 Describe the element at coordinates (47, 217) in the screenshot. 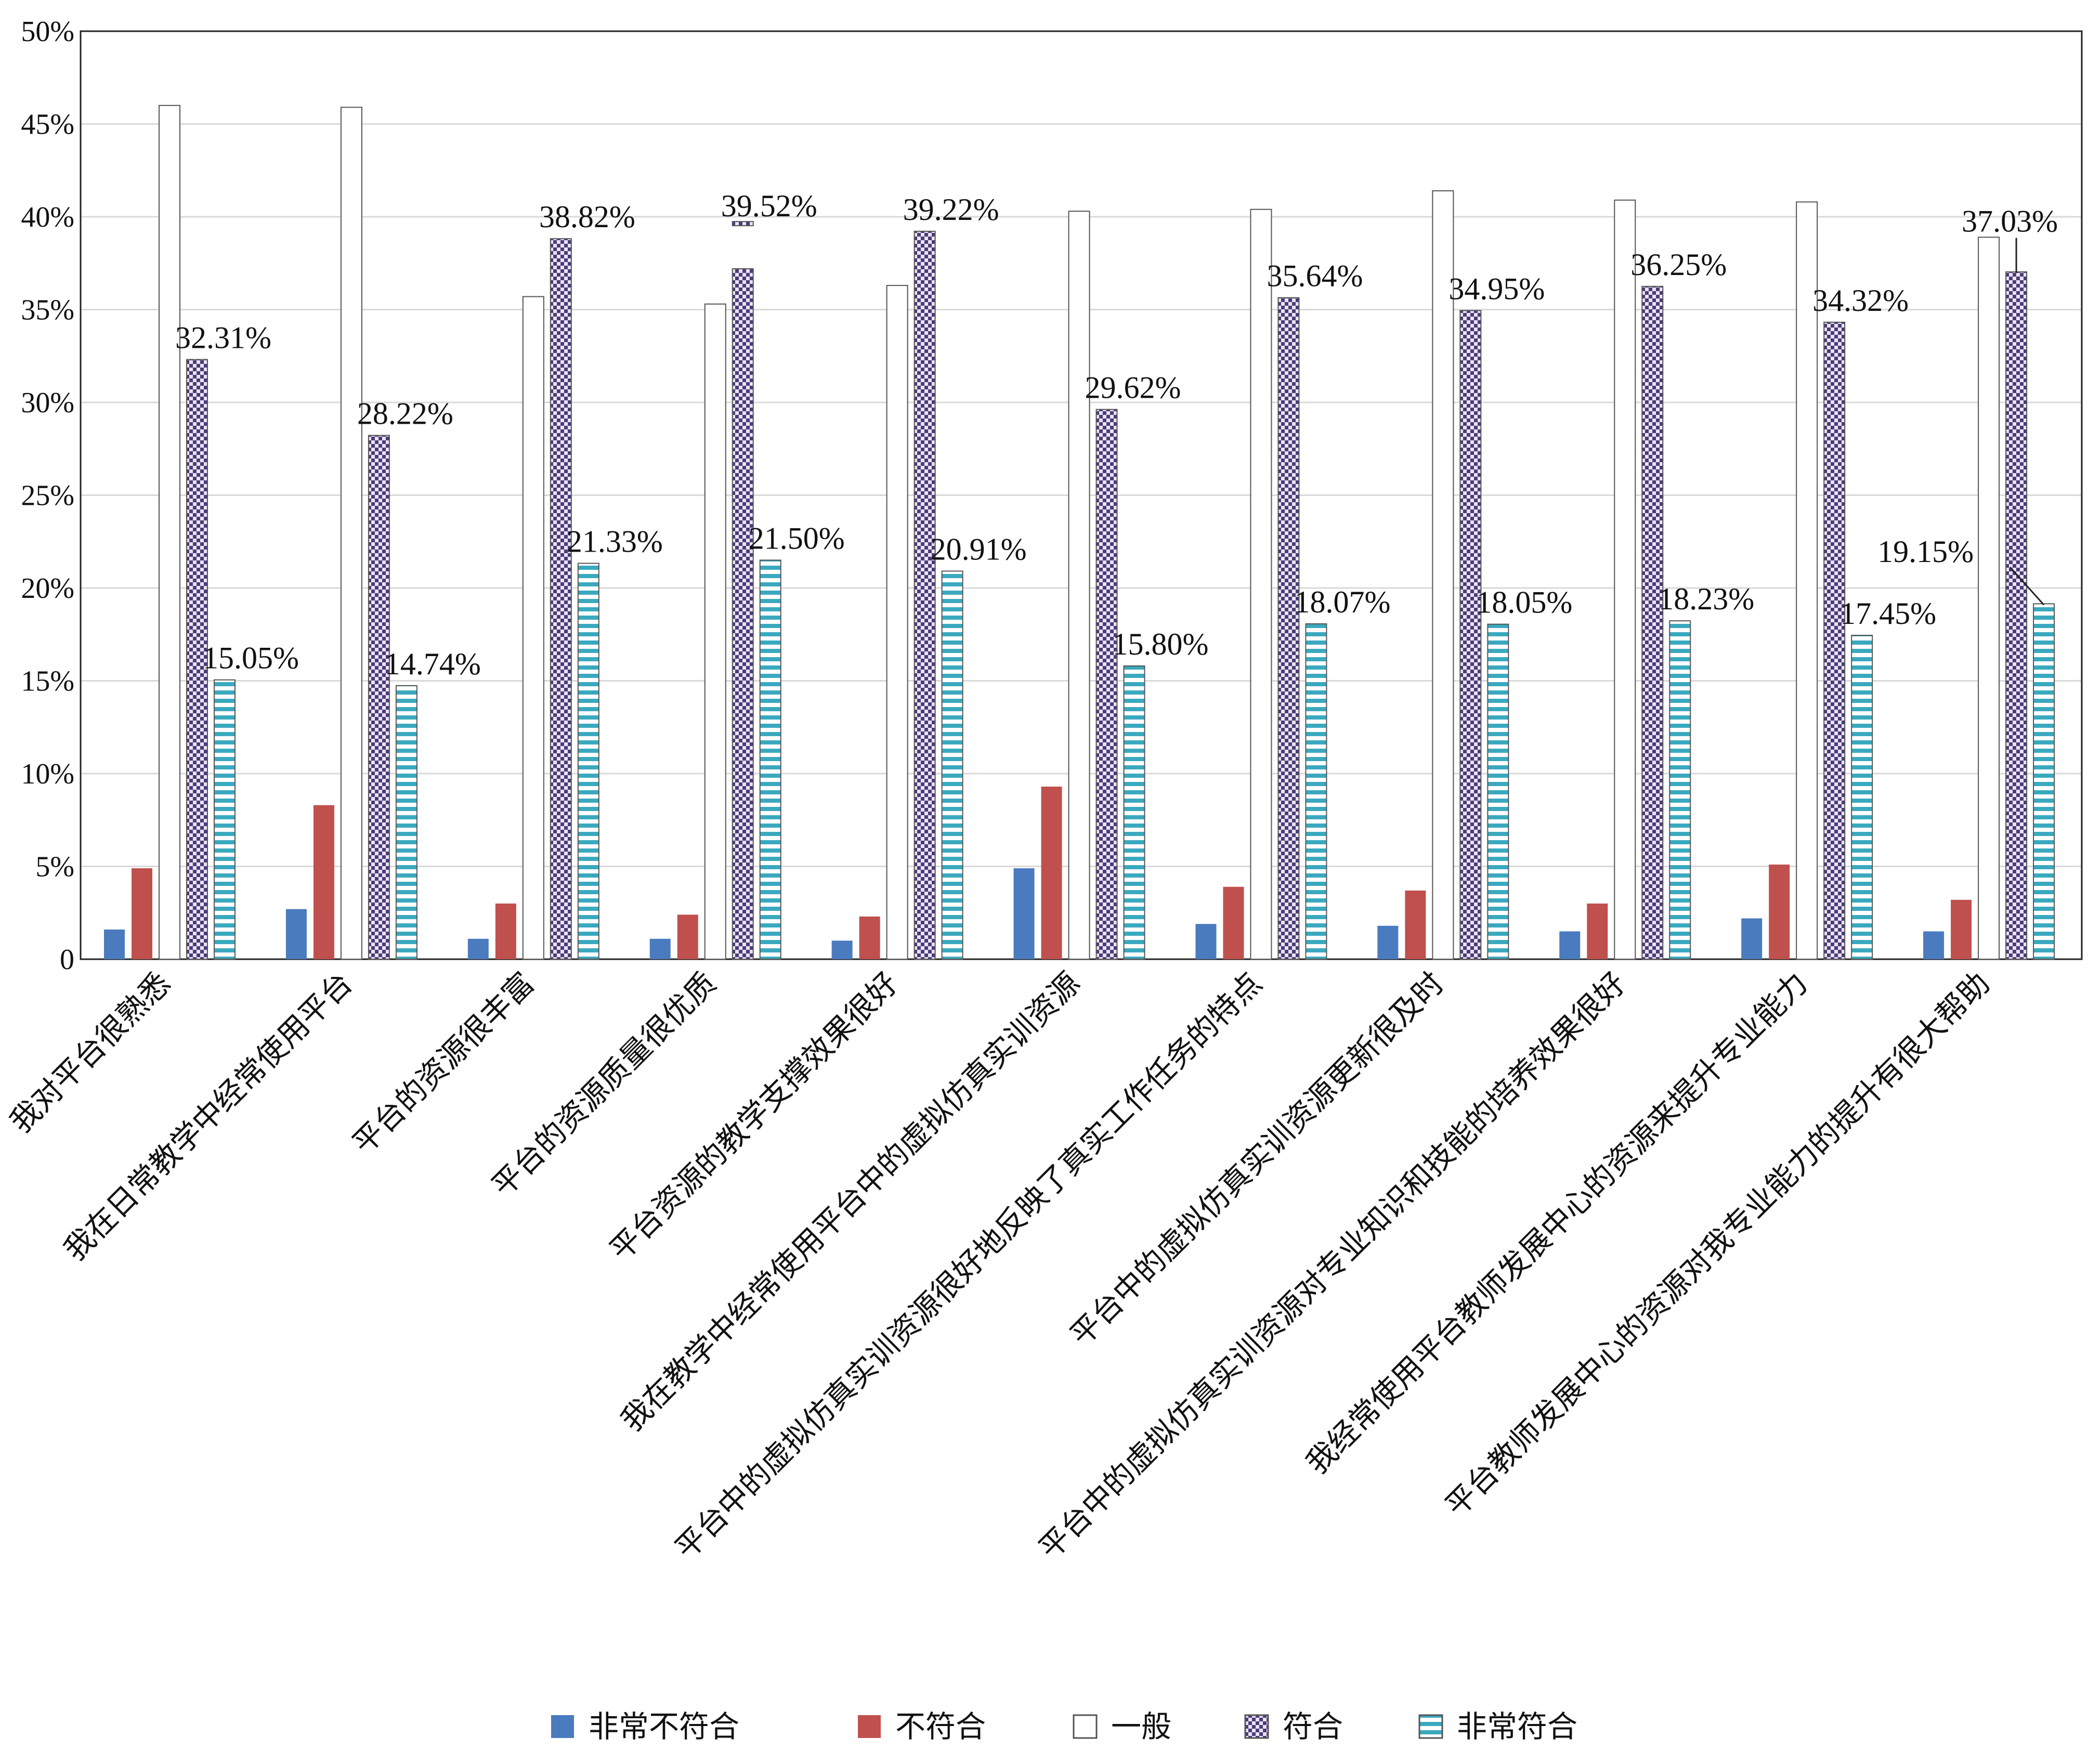

I see `y-tick-label: 40%` at that location.